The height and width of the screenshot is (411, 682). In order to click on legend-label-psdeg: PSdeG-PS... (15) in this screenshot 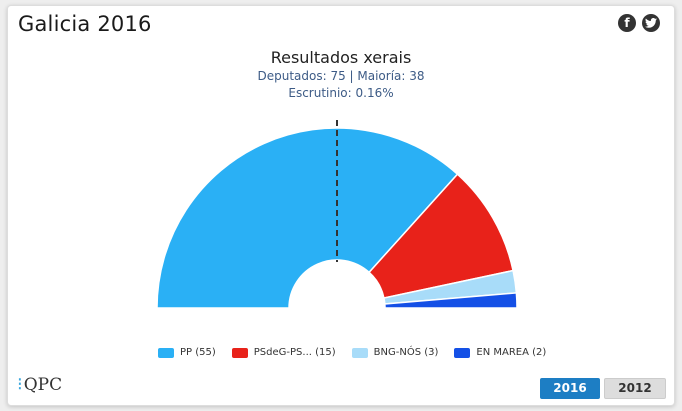, I will do `click(294, 352)`.